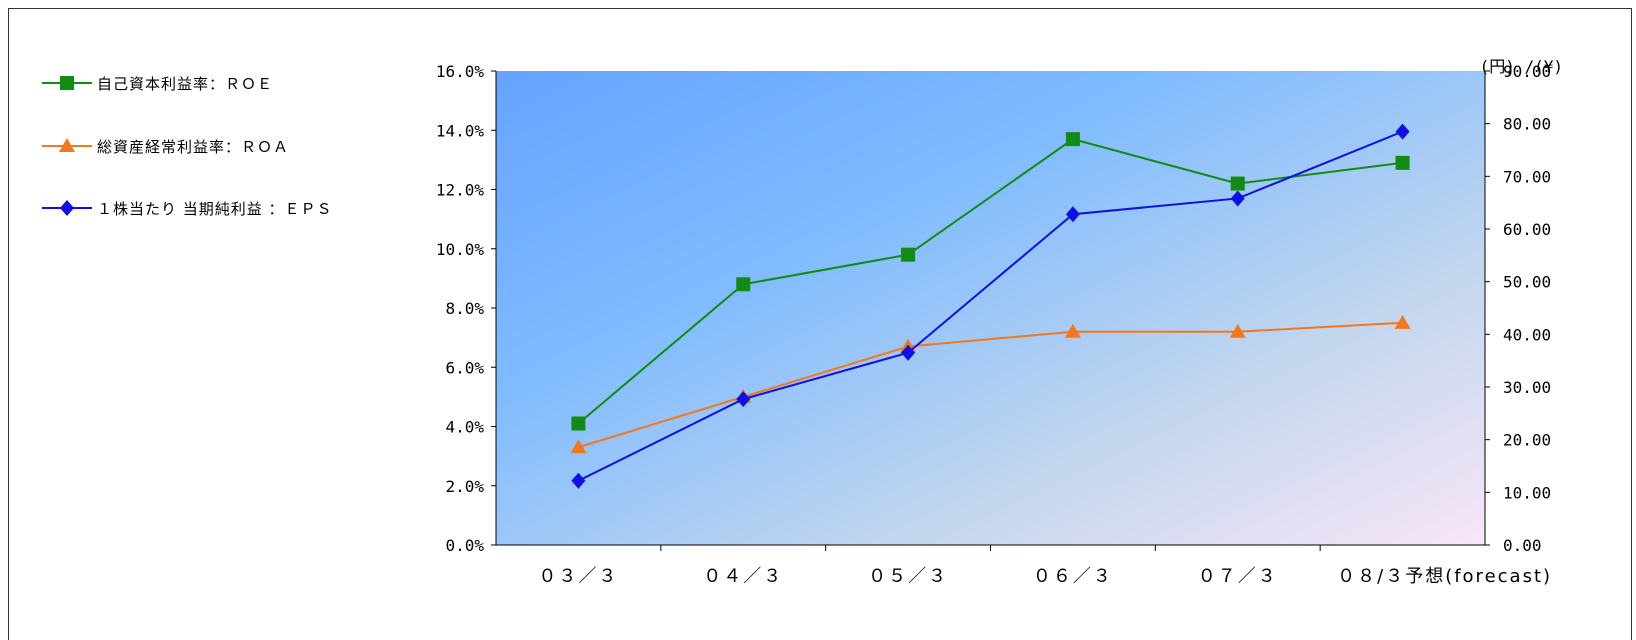 Image resolution: width=1636 pixels, height=640 pixels. What do you see at coordinates (464, 427) in the screenshot?
I see `y-left-tick-label: 4.0%` at bounding box center [464, 427].